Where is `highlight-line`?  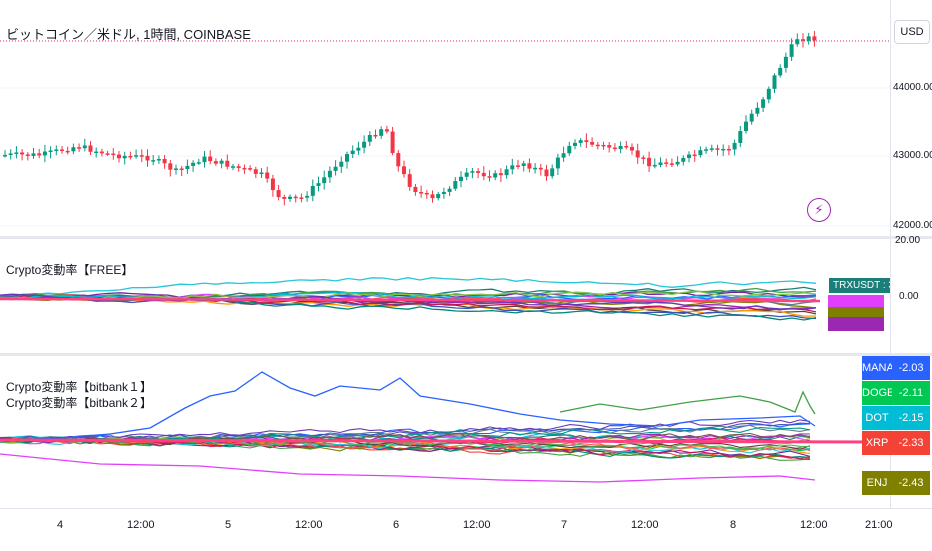 highlight-line is located at coordinates (445, 441).